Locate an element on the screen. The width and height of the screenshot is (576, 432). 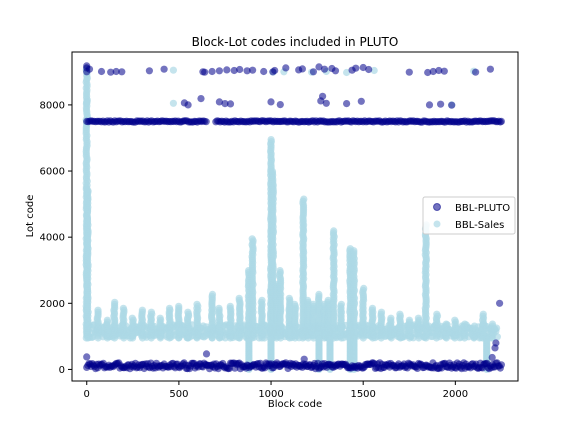
x-axis-label: Block code is located at coordinates (295, 404).